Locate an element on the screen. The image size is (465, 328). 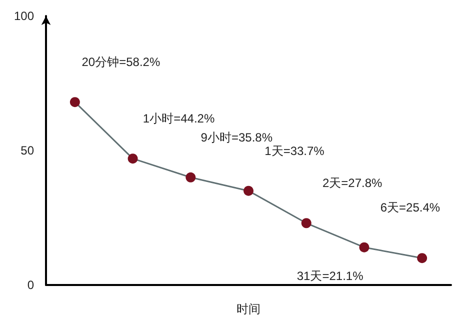
annotation: 2天=27.8% is located at coordinates (352, 183).